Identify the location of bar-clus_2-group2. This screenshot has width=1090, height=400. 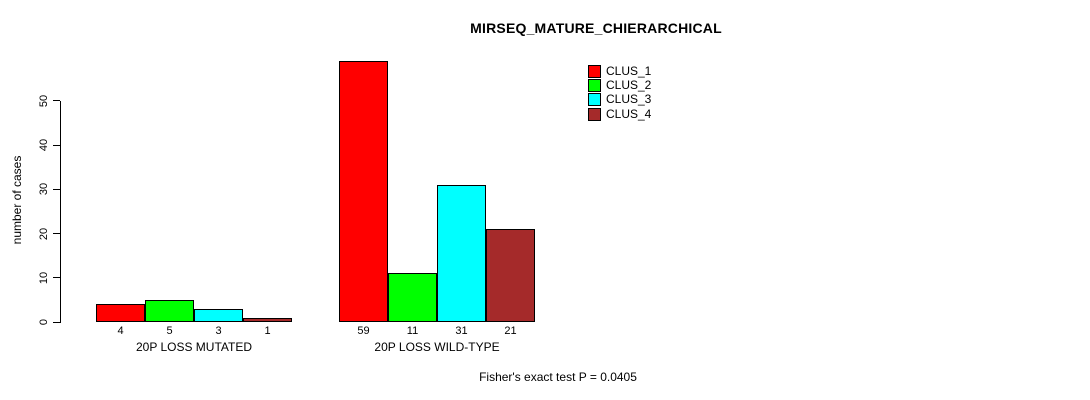
(412, 297).